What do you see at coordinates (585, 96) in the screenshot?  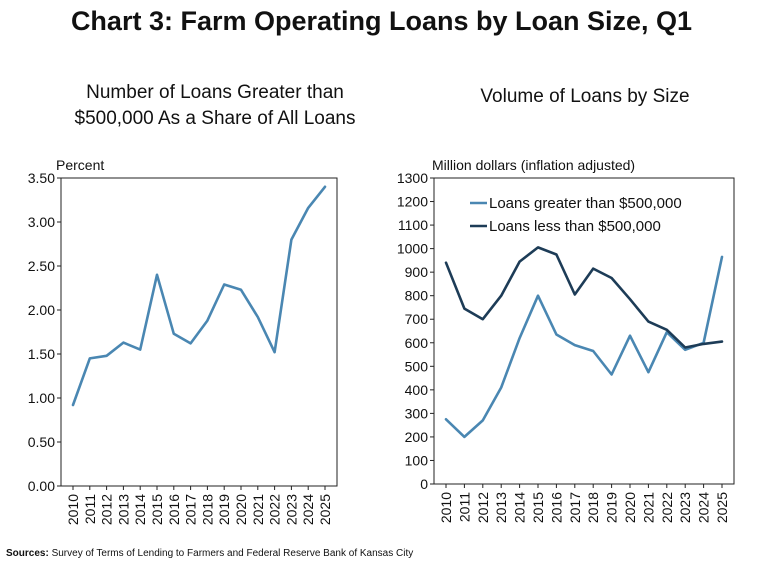 I see `right-chart-title: Volume of Loans by Size` at bounding box center [585, 96].